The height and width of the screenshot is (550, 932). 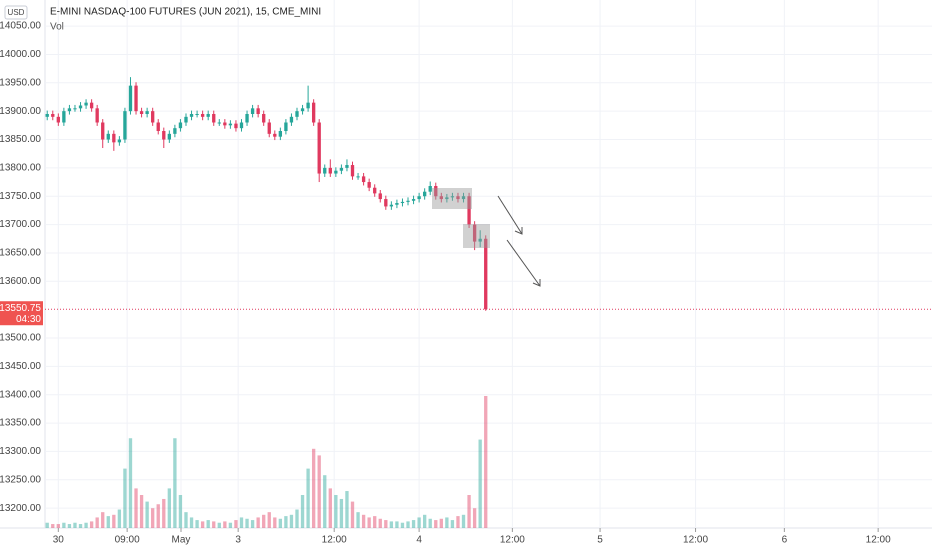 I want to click on x-tick-label: 30, so click(x=59, y=540).